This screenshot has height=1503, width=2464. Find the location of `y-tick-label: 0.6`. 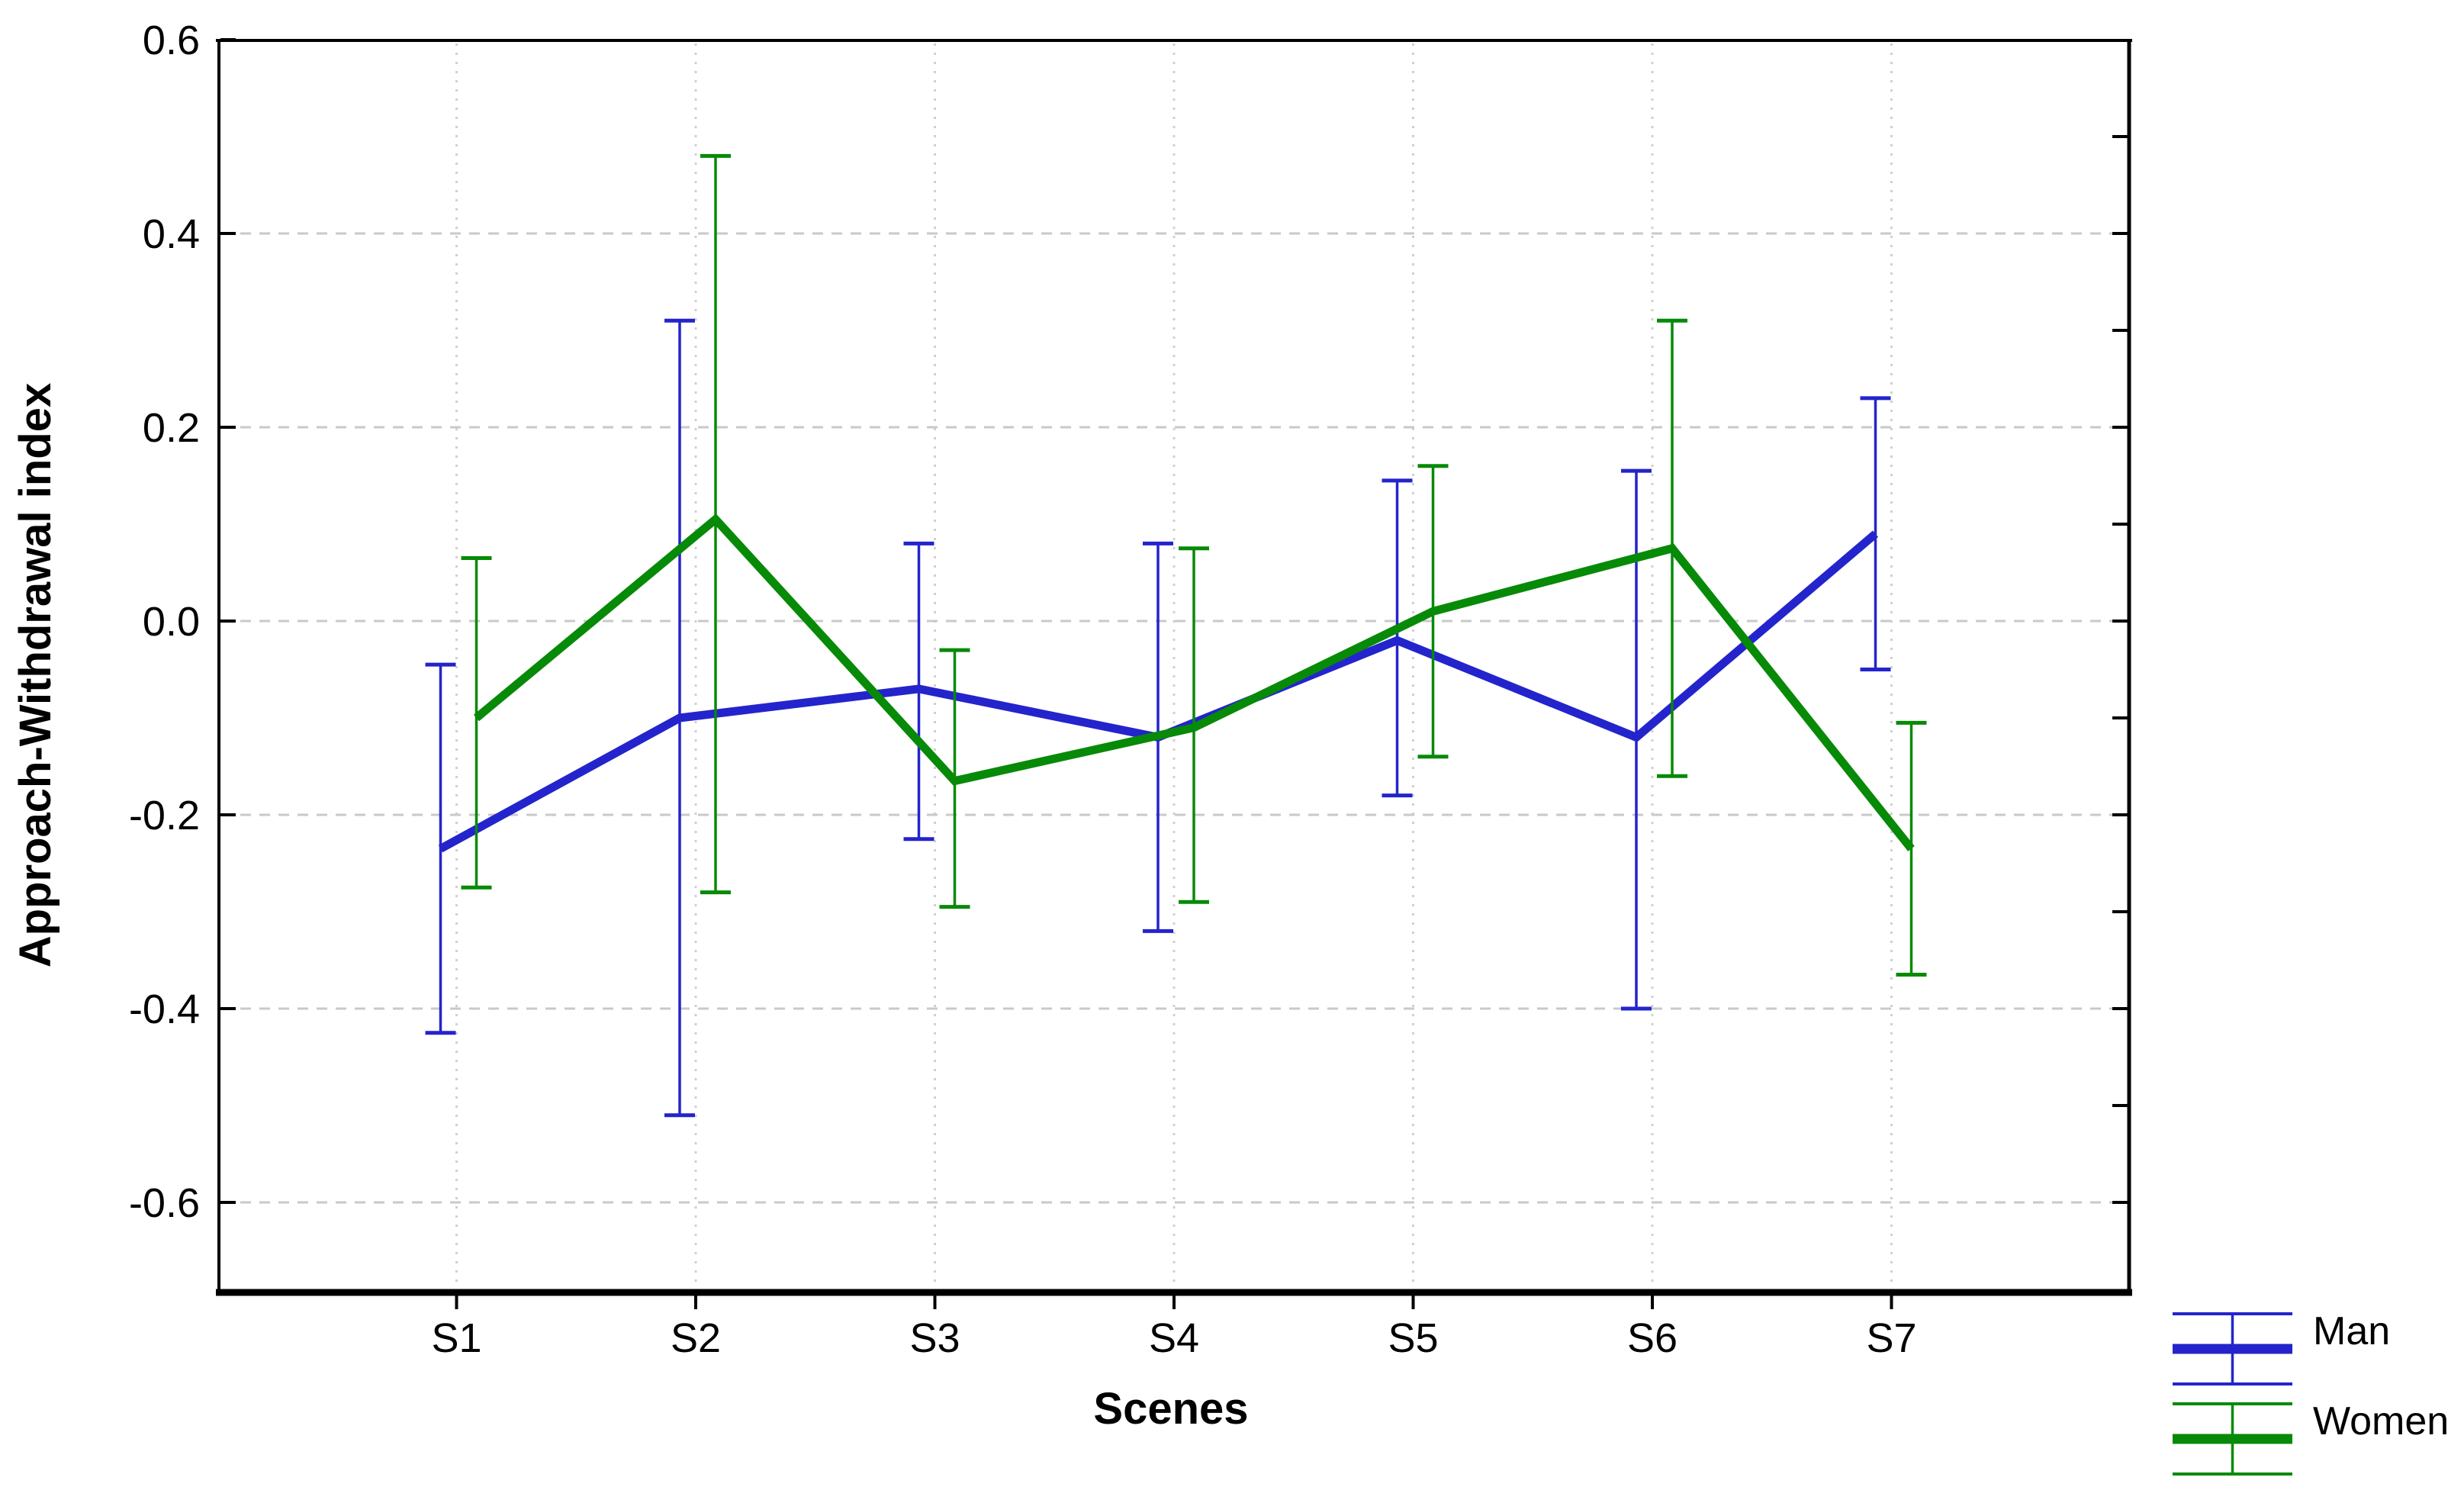

y-tick-label: 0.6 is located at coordinates (171, 40).